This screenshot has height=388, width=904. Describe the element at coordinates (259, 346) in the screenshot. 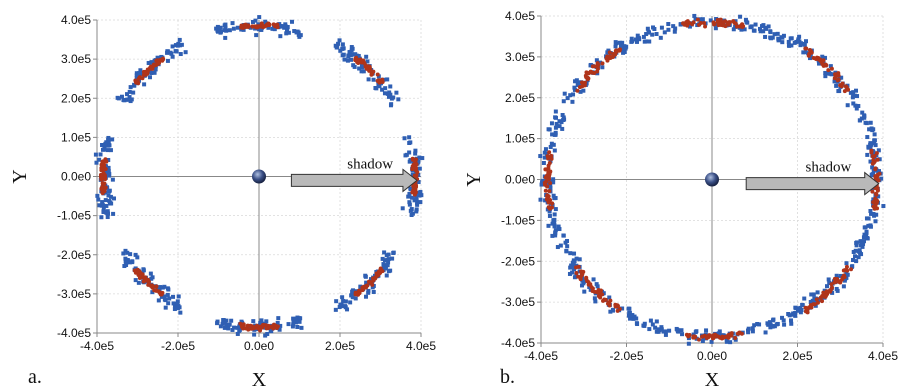

I see `x-tick-label: 0.0e0` at that location.